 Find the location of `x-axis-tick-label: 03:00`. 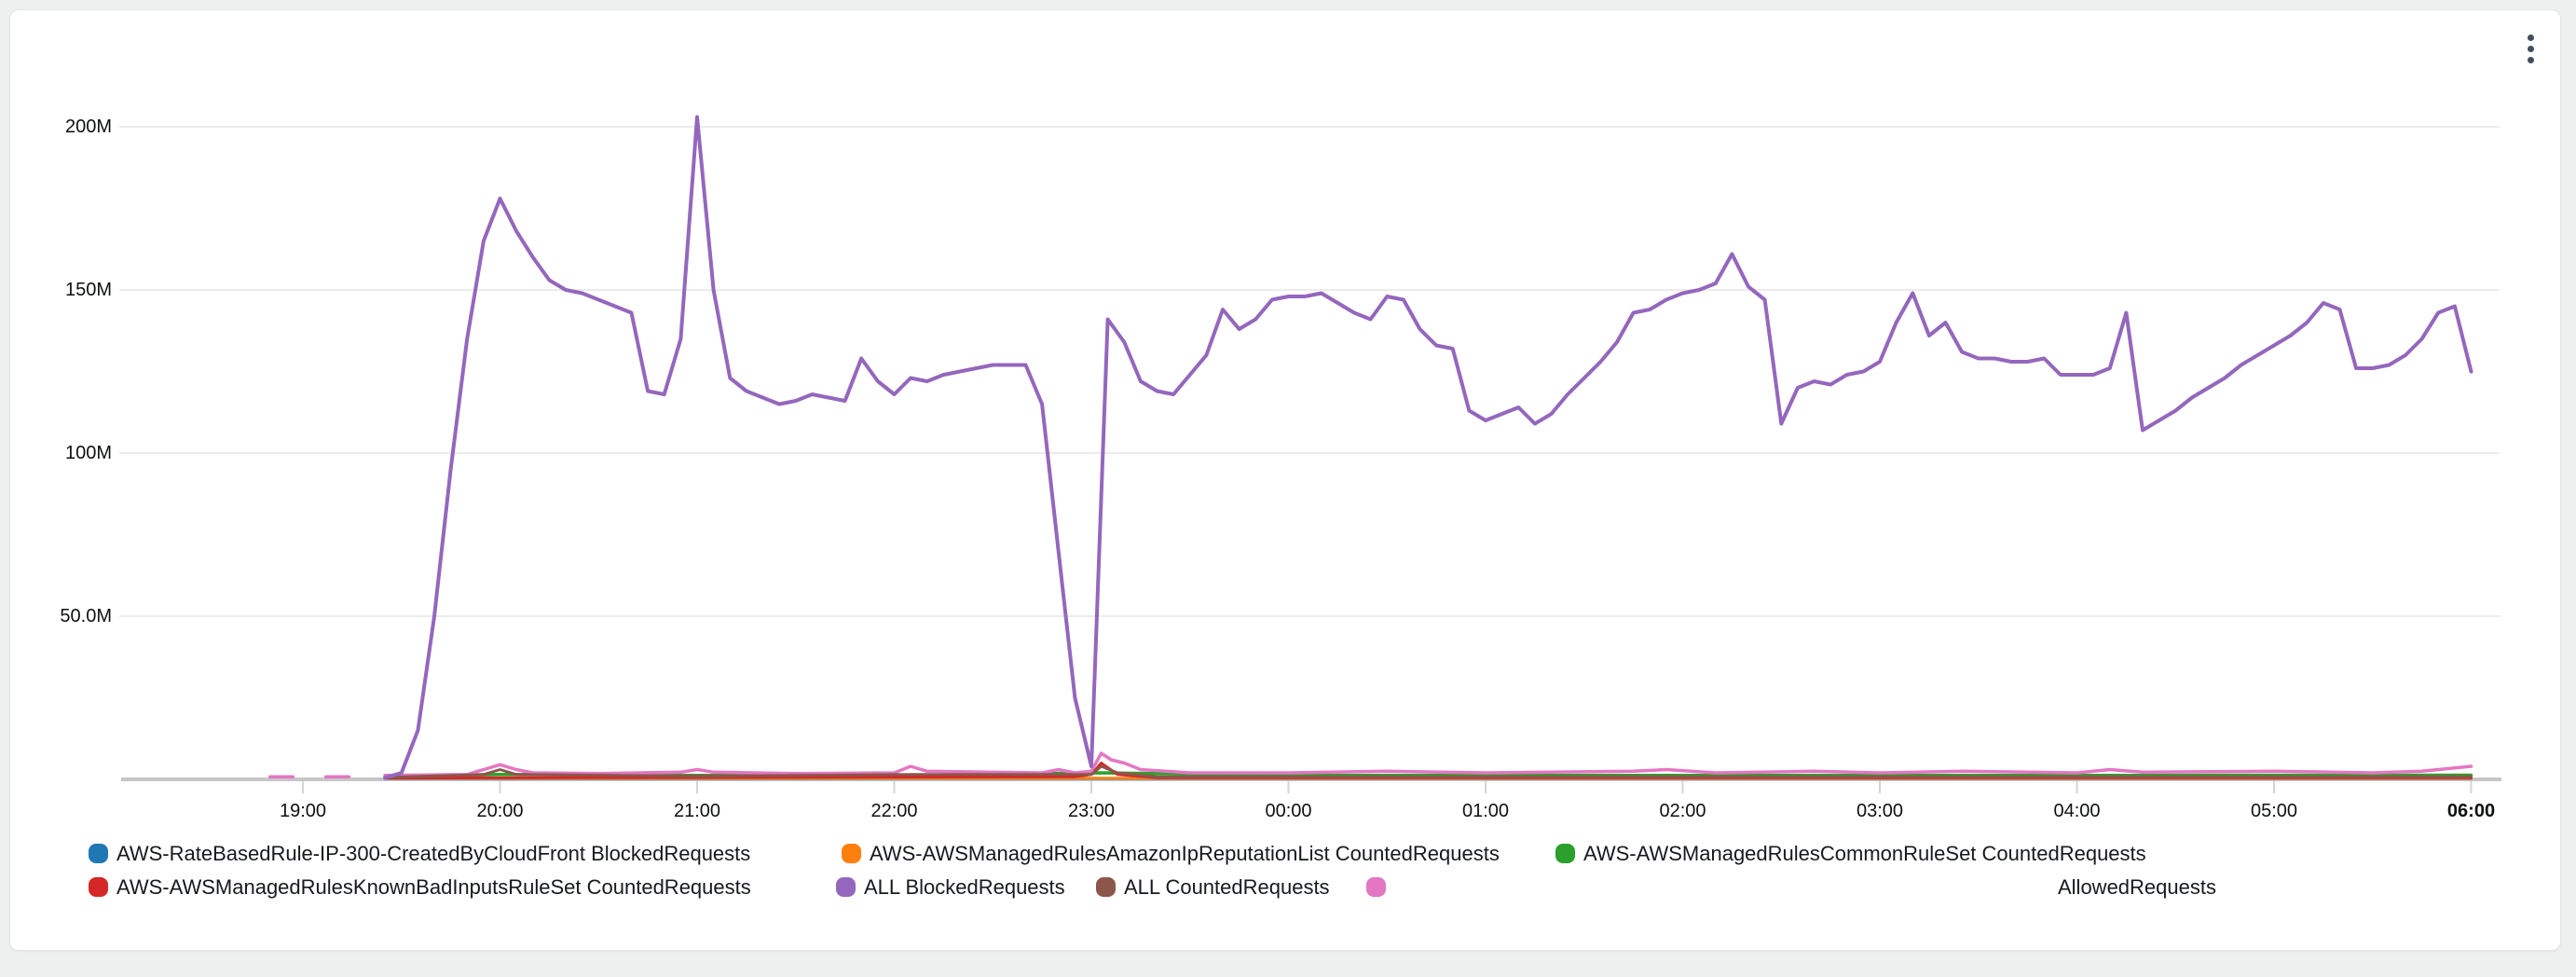

x-axis-tick-label: 03:00 is located at coordinates (1880, 811).